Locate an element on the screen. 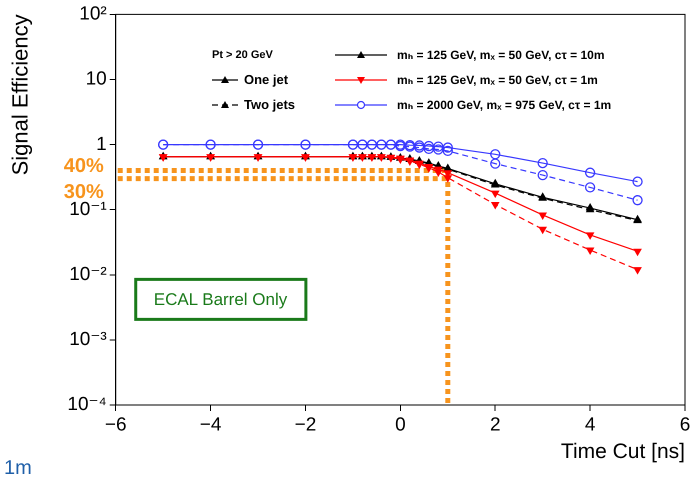  x-axis-title: Time Cut [ns] is located at coordinates (622, 452).